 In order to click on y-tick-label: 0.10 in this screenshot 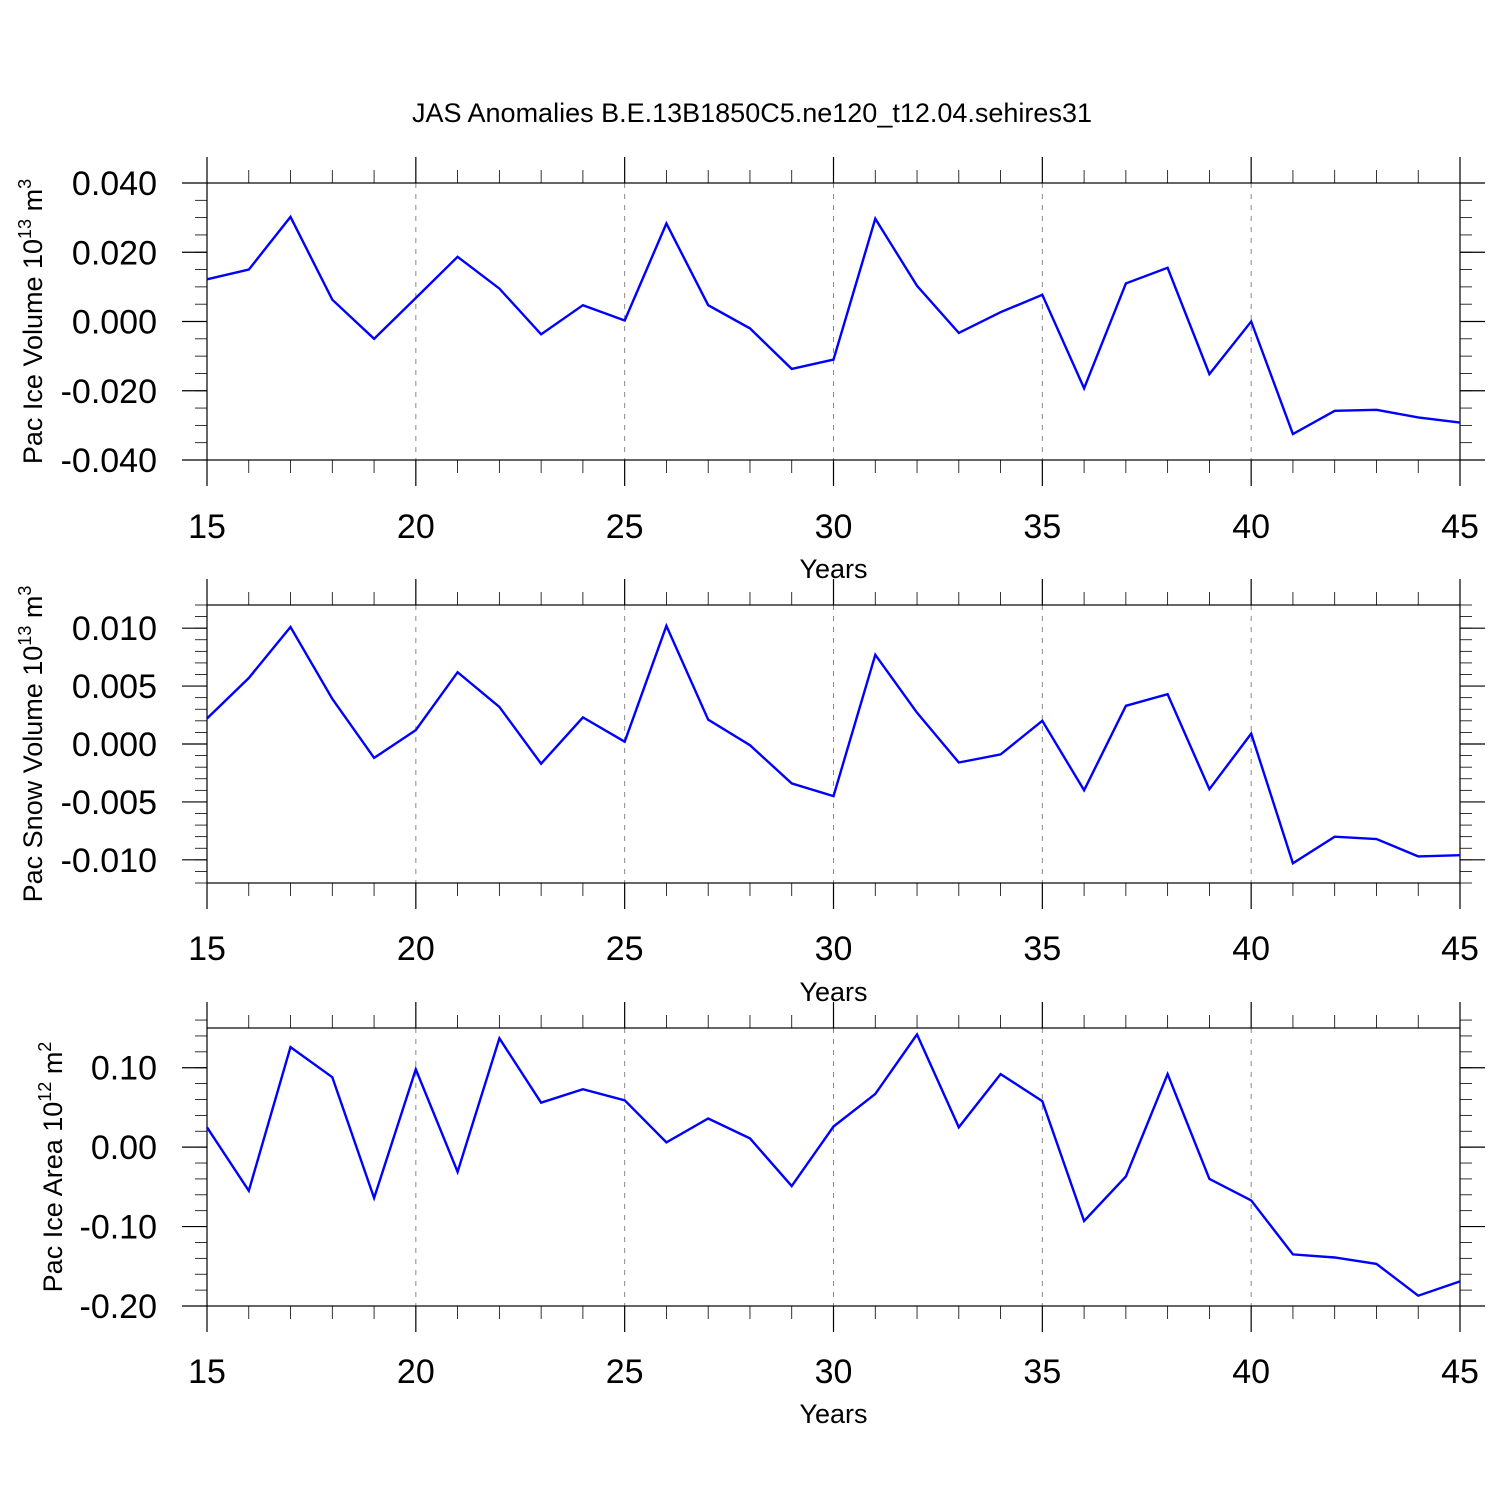, I will do `click(124, 1069)`.